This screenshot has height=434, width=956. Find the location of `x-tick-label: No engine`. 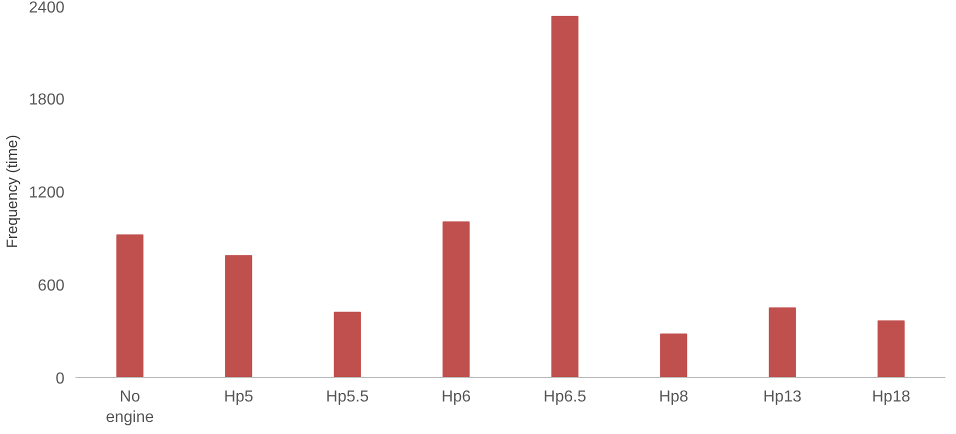

x-tick-label: No engine is located at coordinates (130, 407).